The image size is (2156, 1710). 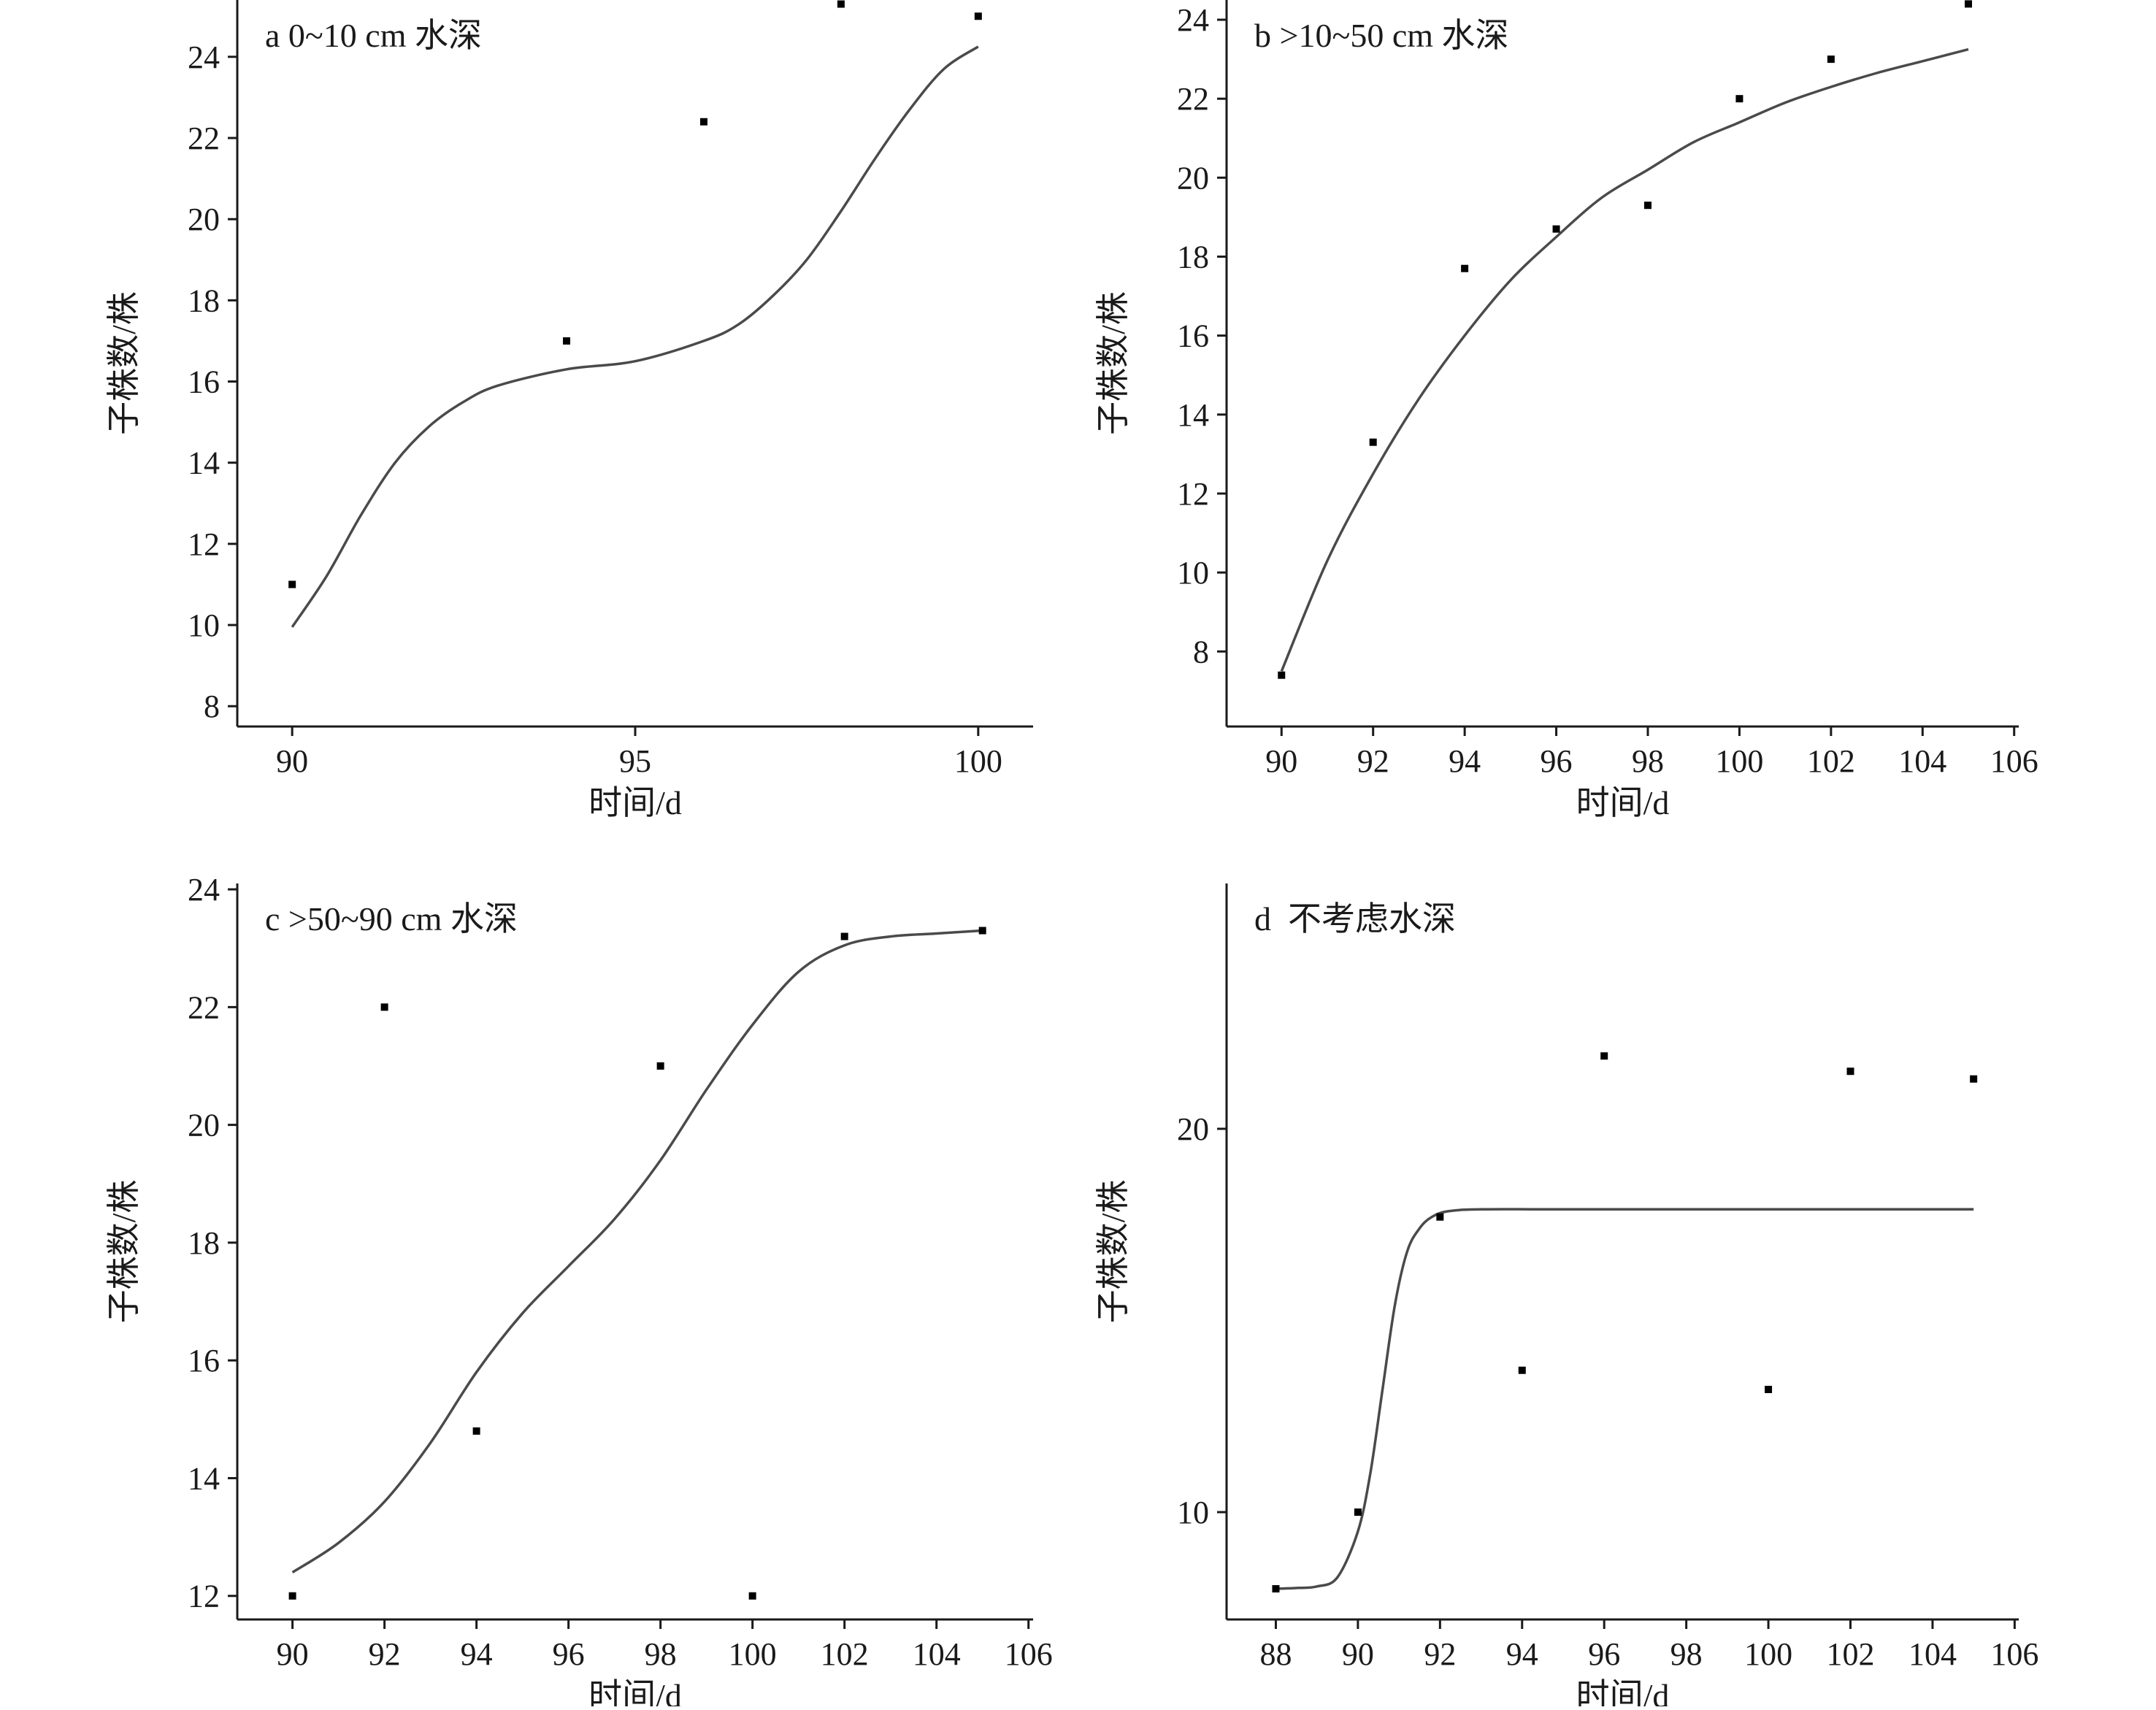 What do you see at coordinates (1358, 1654) in the screenshot?
I see `x-tick-label-d: 90` at bounding box center [1358, 1654].